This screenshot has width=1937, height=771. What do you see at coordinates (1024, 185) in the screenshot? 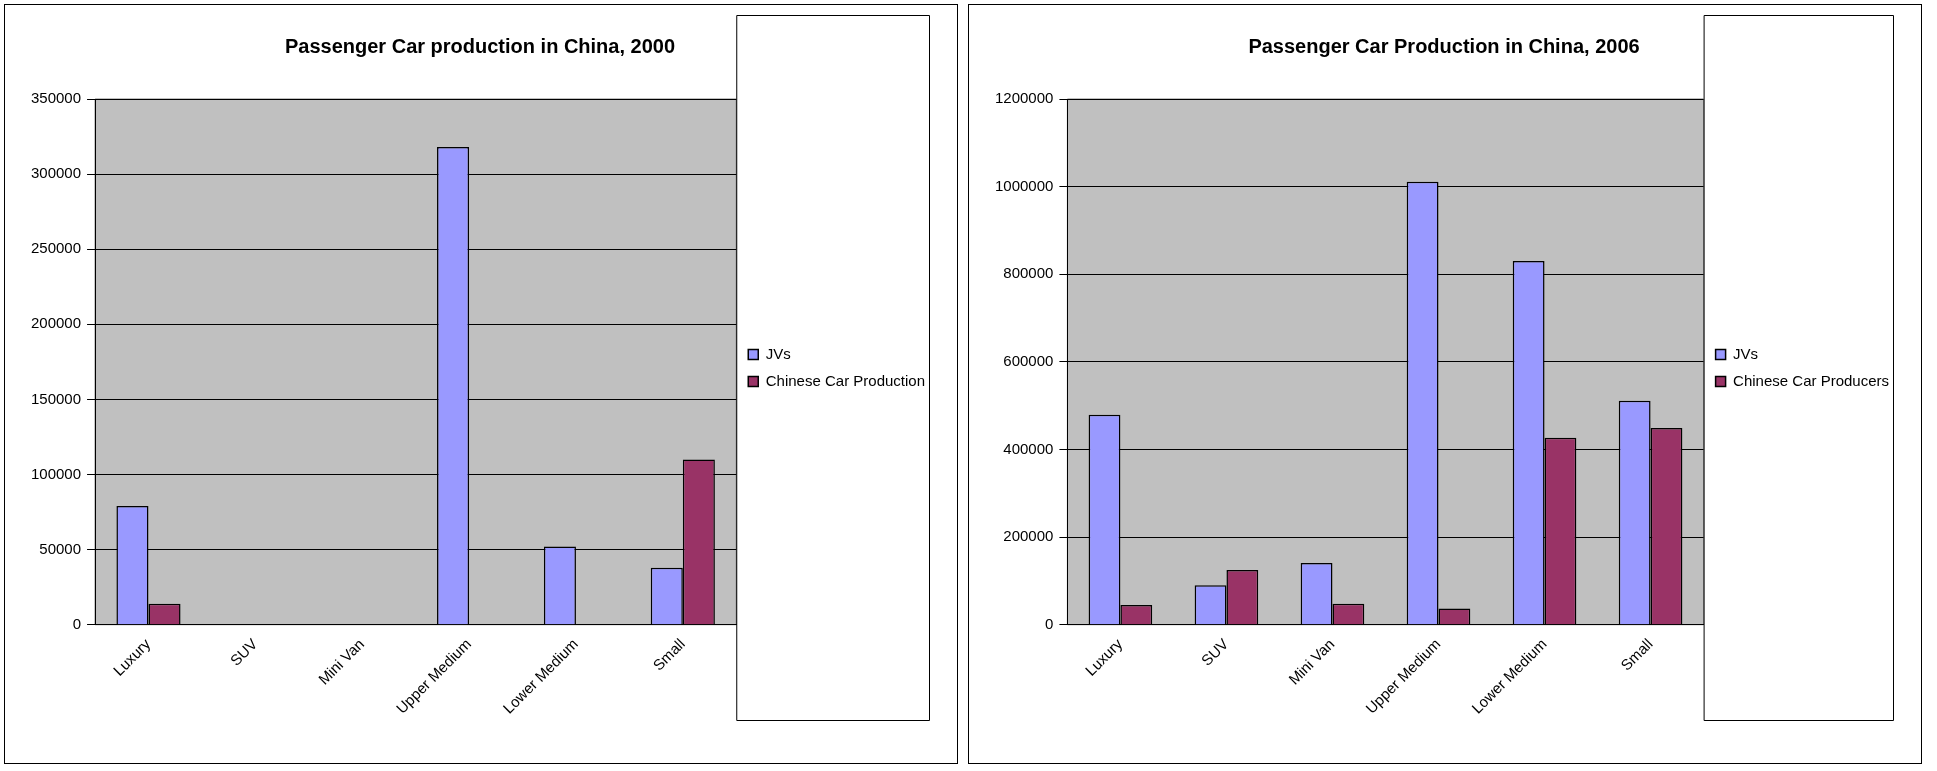
I see `y-tick-label: 1000000` at bounding box center [1024, 185].